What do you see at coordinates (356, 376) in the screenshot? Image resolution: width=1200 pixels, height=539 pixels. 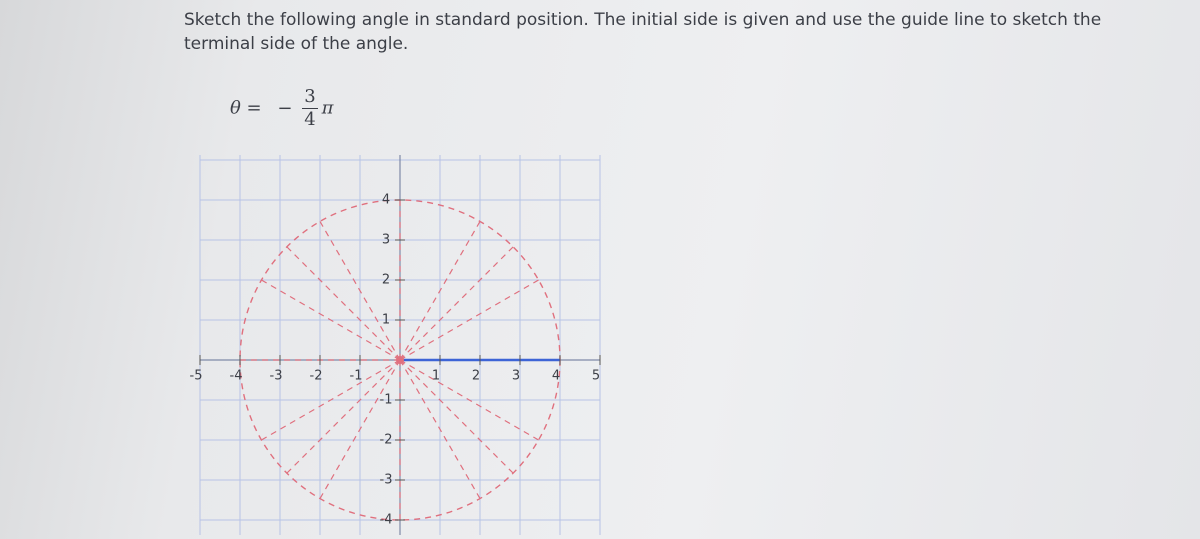 I see `x-tick-label: -1` at bounding box center [356, 376].